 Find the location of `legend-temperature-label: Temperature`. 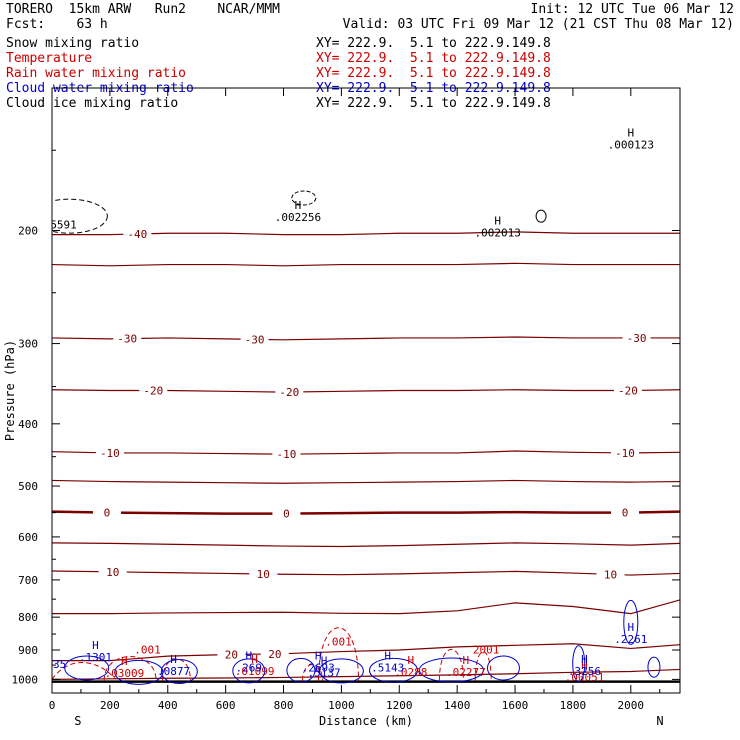

legend-temperature-label: Temperature is located at coordinates (49, 58).